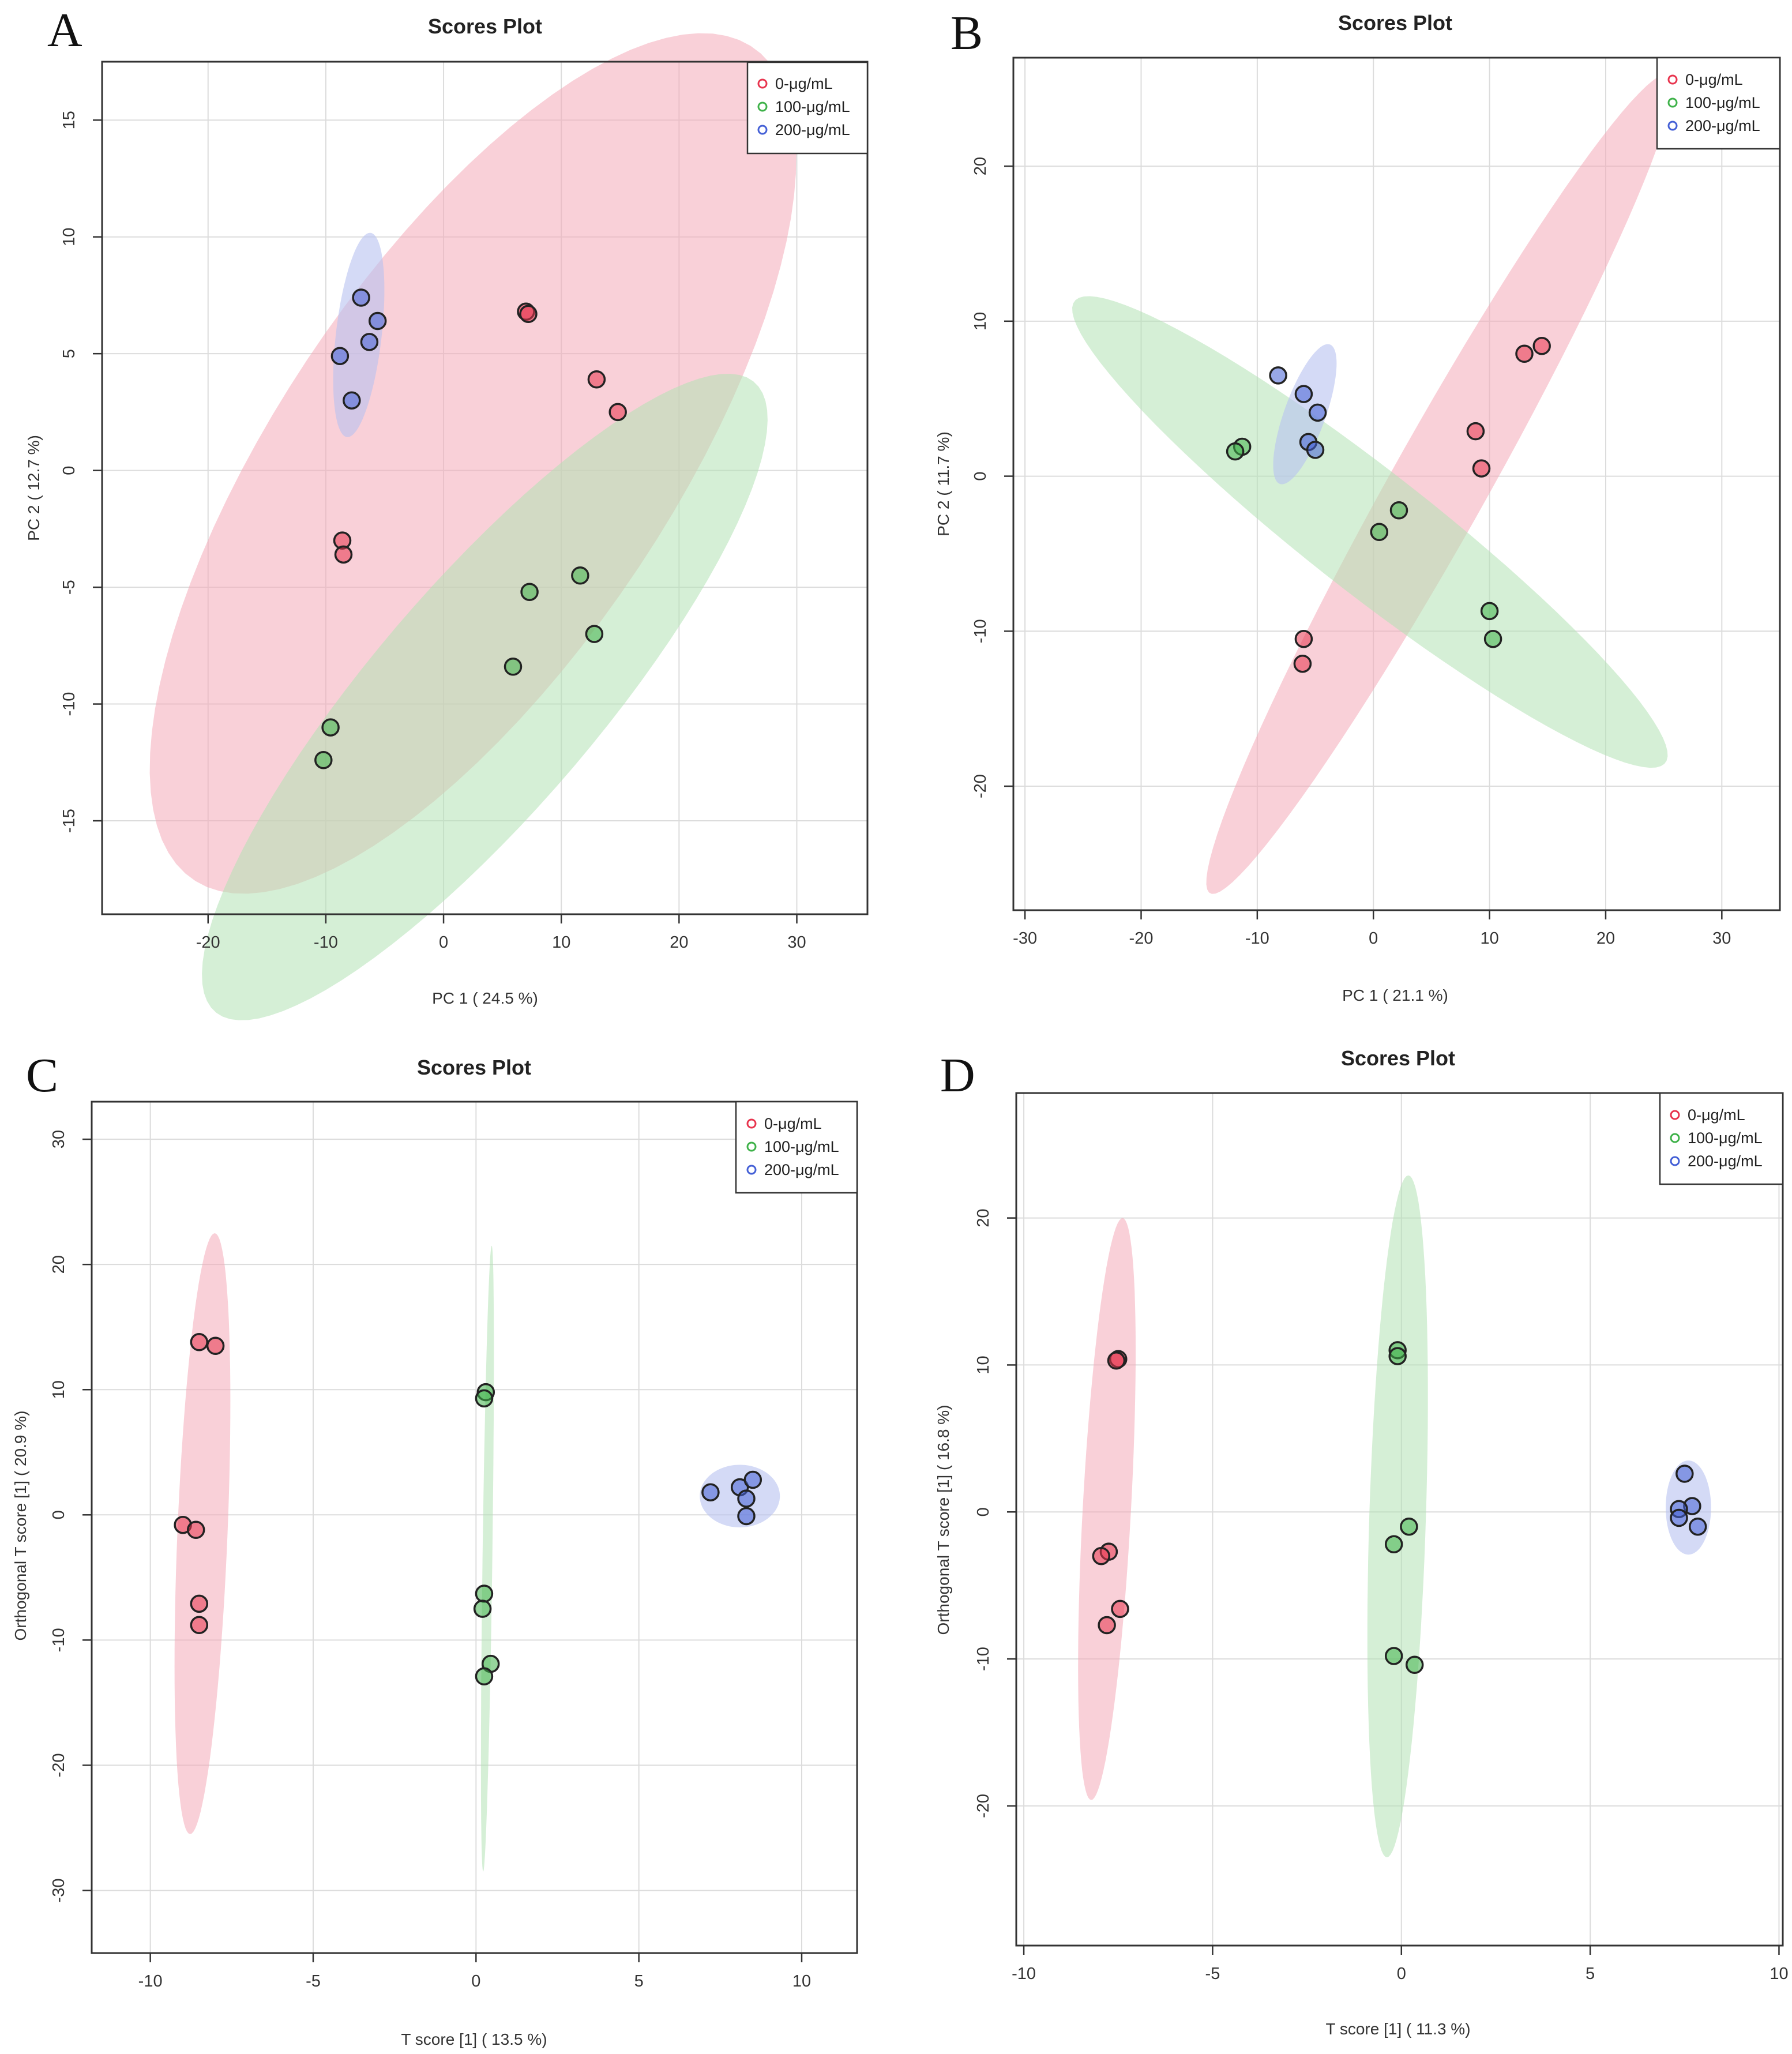 This screenshot has height=2054, width=1792. I want to click on x-tick-label: 5, so click(1590, 1974).